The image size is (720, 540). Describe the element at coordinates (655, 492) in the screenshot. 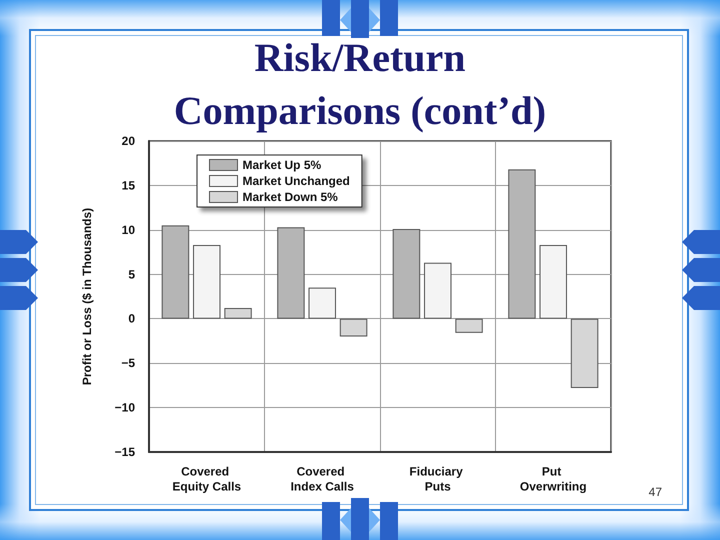

I see `text: 47` at that location.